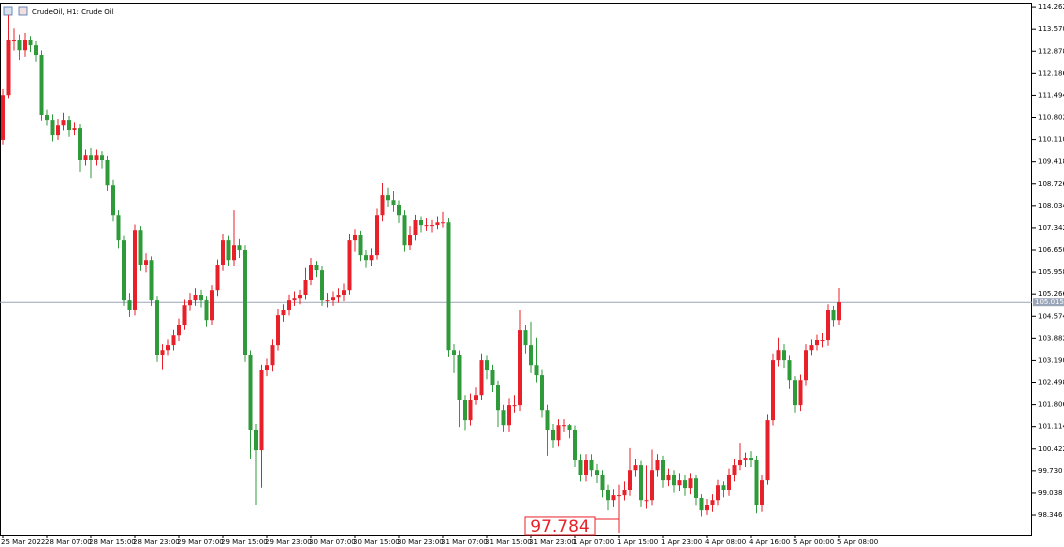  Describe the element at coordinates (1050, 515) in the screenshot. I see `y-tick-label: 98.346` at that location.